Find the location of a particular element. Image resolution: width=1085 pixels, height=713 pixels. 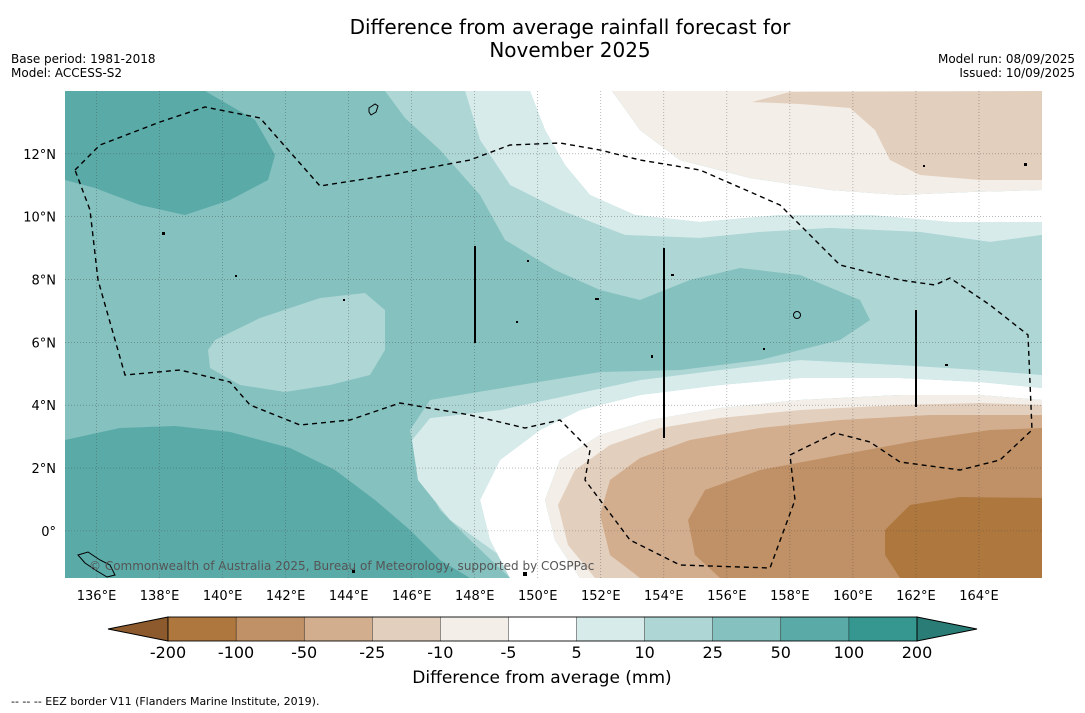

lon-label: 160°E is located at coordinates (853, 596).